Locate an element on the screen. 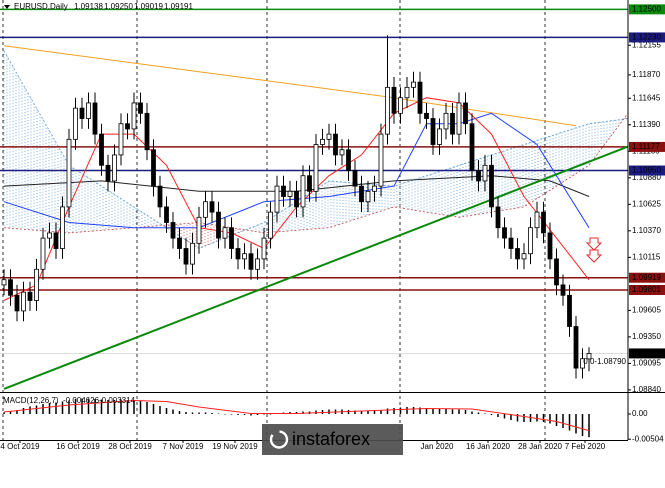 The image size is (665, 488). macd-name: MACD(12,26,7) is located at coordinates (31, 400).